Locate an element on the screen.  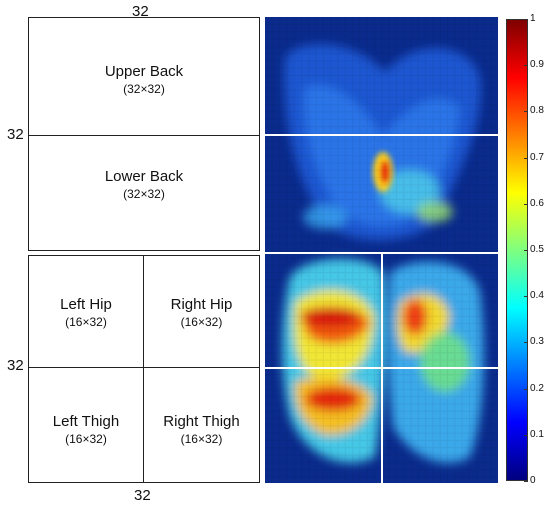
upper-back-label: Upper Back is located at coordinates (144, 71).